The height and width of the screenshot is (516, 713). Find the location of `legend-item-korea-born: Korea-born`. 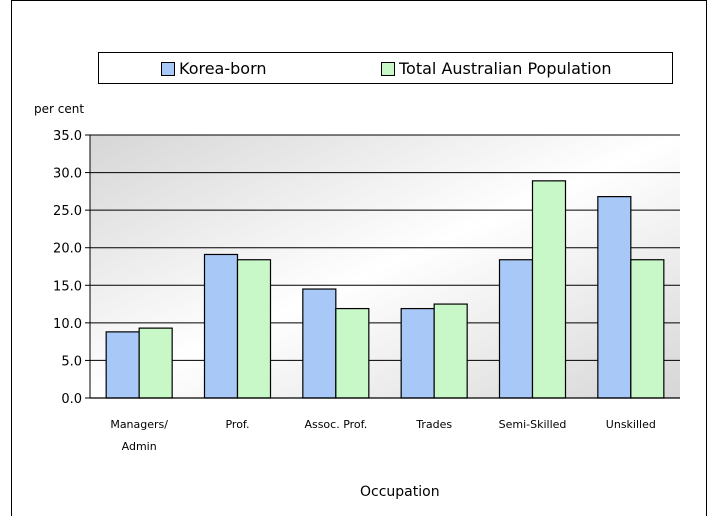

legend-item-korea-born: Korea-born is located at coordinates (214, 68).